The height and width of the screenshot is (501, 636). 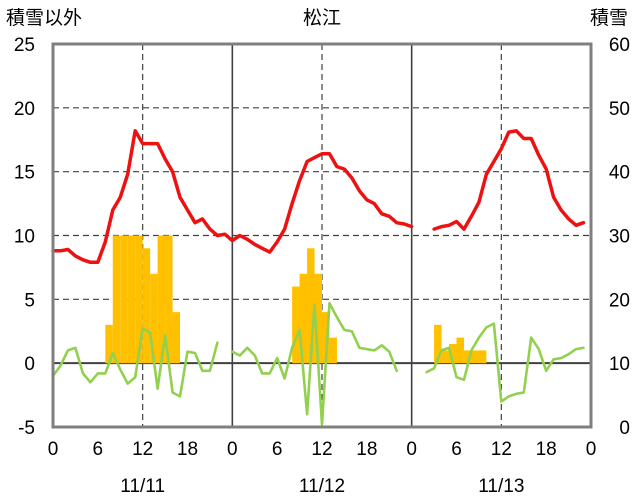 I want to click on right-axis-title: 積雪, so click(x=609, y=18).